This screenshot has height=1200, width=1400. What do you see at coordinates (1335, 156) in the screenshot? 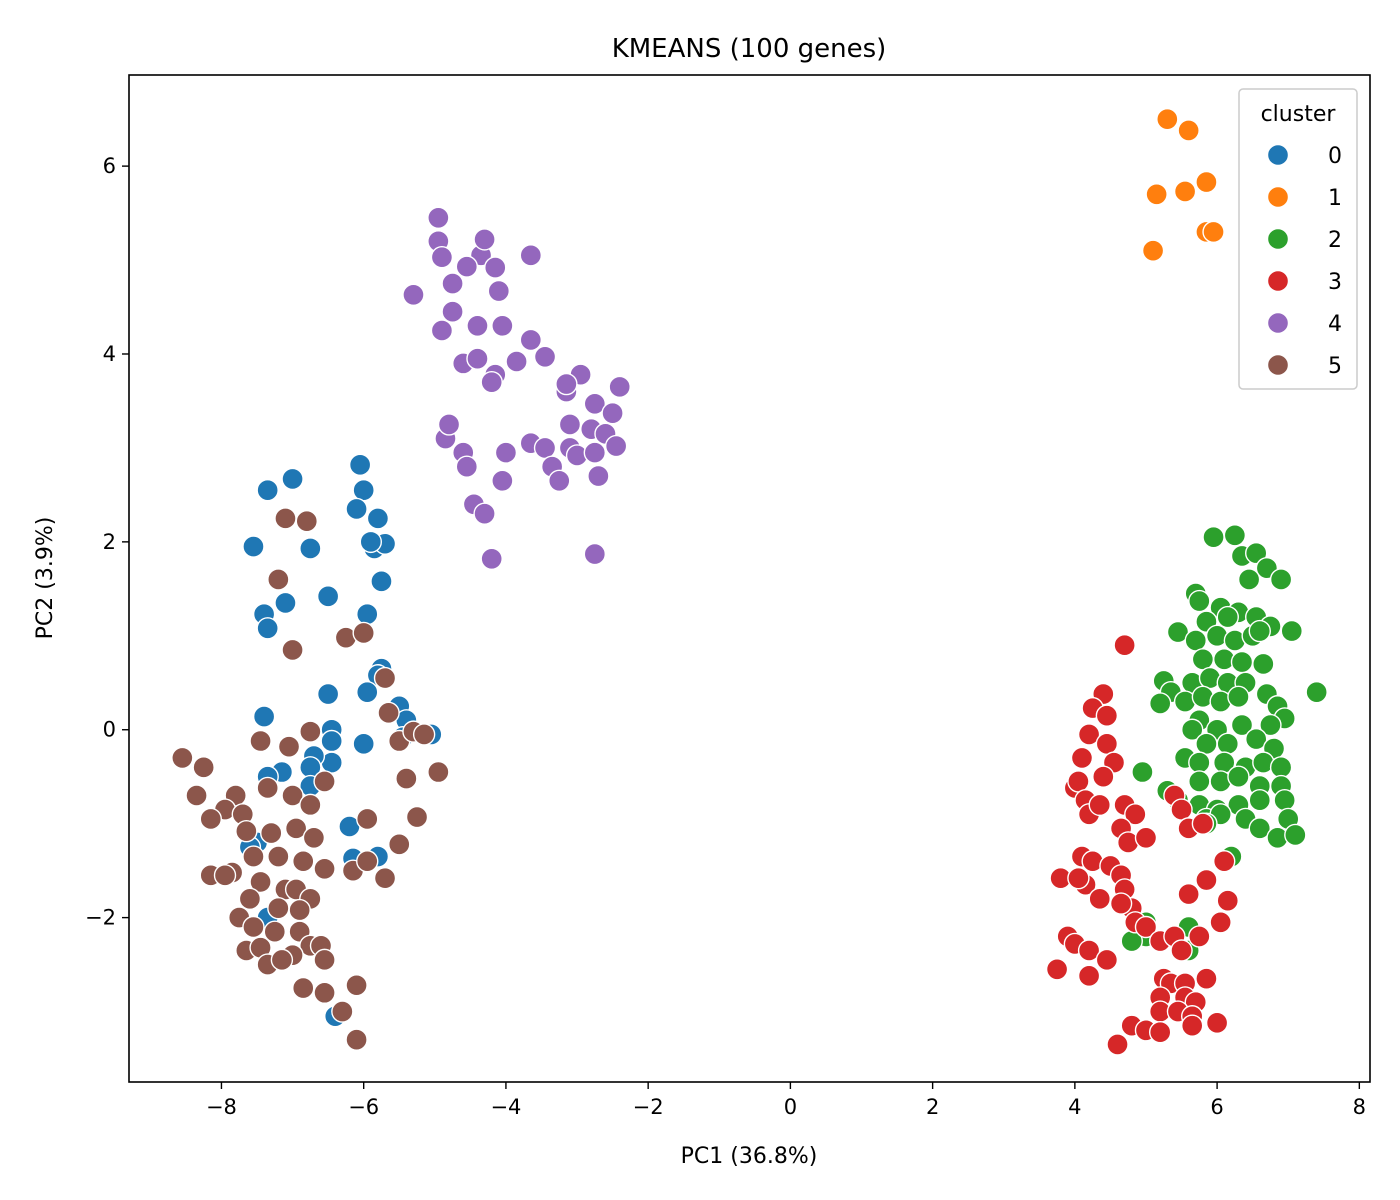
I see `legend-label: 0` at bounding box center [1335, 156].